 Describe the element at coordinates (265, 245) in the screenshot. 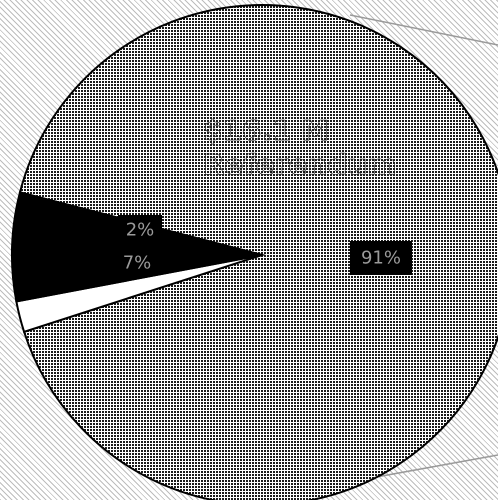

I see `slice-labels: 91% 2% 7%` at that location.